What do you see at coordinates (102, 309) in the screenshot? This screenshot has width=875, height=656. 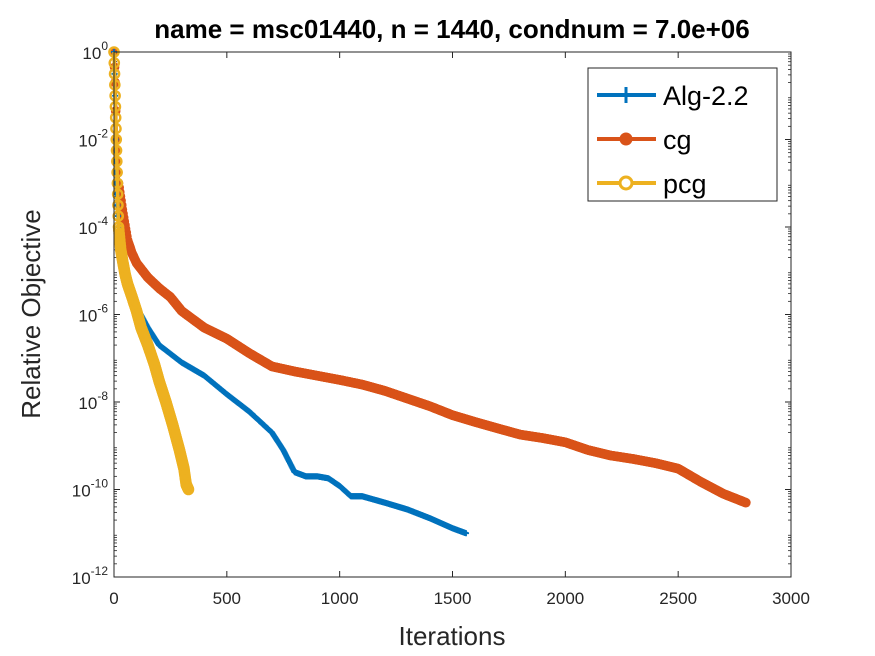 I see `y-tick-exponent: -6` at bounding box center [102, 309].